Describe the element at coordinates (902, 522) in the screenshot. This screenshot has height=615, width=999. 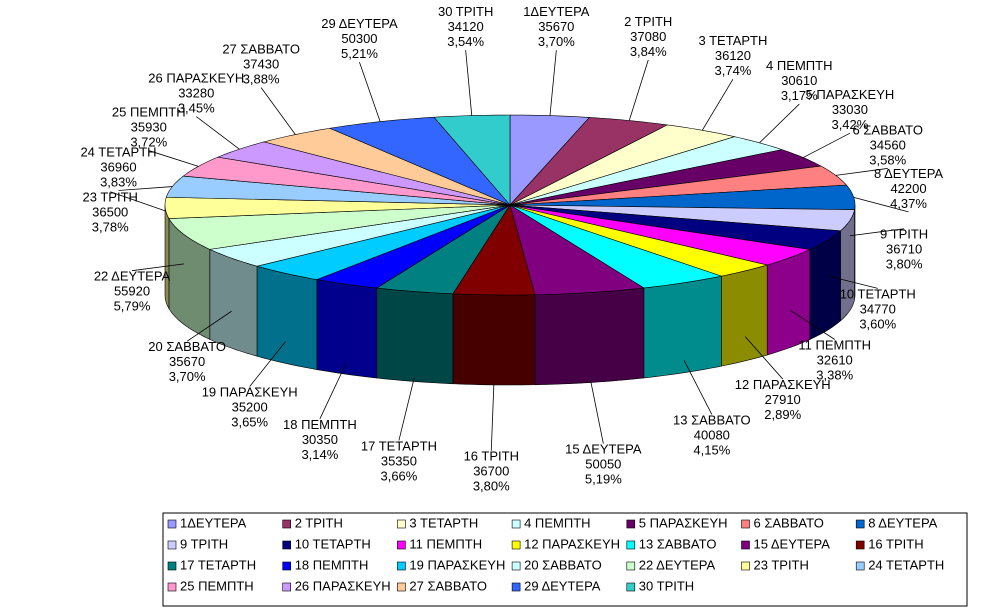
I see `legend-label: 8 ΔΕΥΤΕΡΑ` at that location.